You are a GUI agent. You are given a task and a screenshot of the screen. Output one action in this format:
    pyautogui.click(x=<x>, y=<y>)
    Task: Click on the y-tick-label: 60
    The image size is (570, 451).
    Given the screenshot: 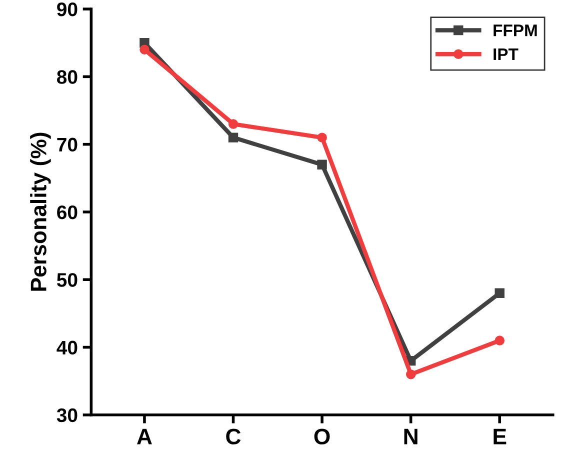 What is the action you would take?
    pyautogui.click(x=67, y=212)
    